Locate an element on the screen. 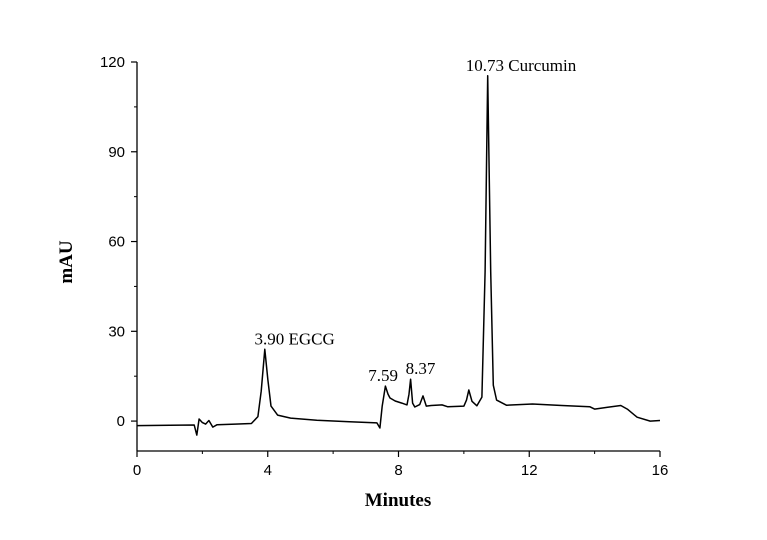 The height and width of the screenshot is (540, 767). y-tick-label: 120 is located at coordinates (112, 62).